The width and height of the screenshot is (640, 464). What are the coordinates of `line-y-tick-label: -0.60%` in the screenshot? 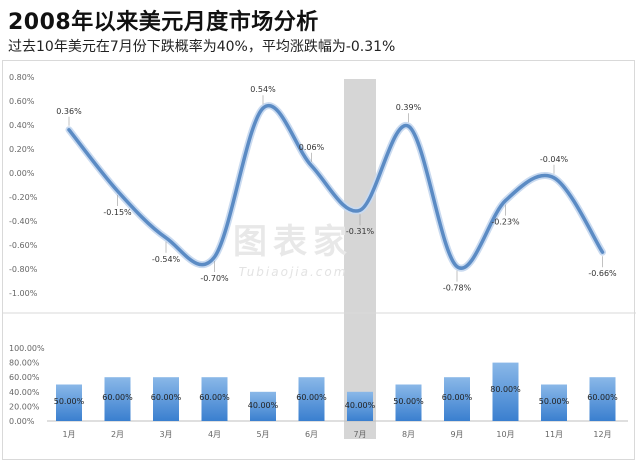 It's located at (23, 245).